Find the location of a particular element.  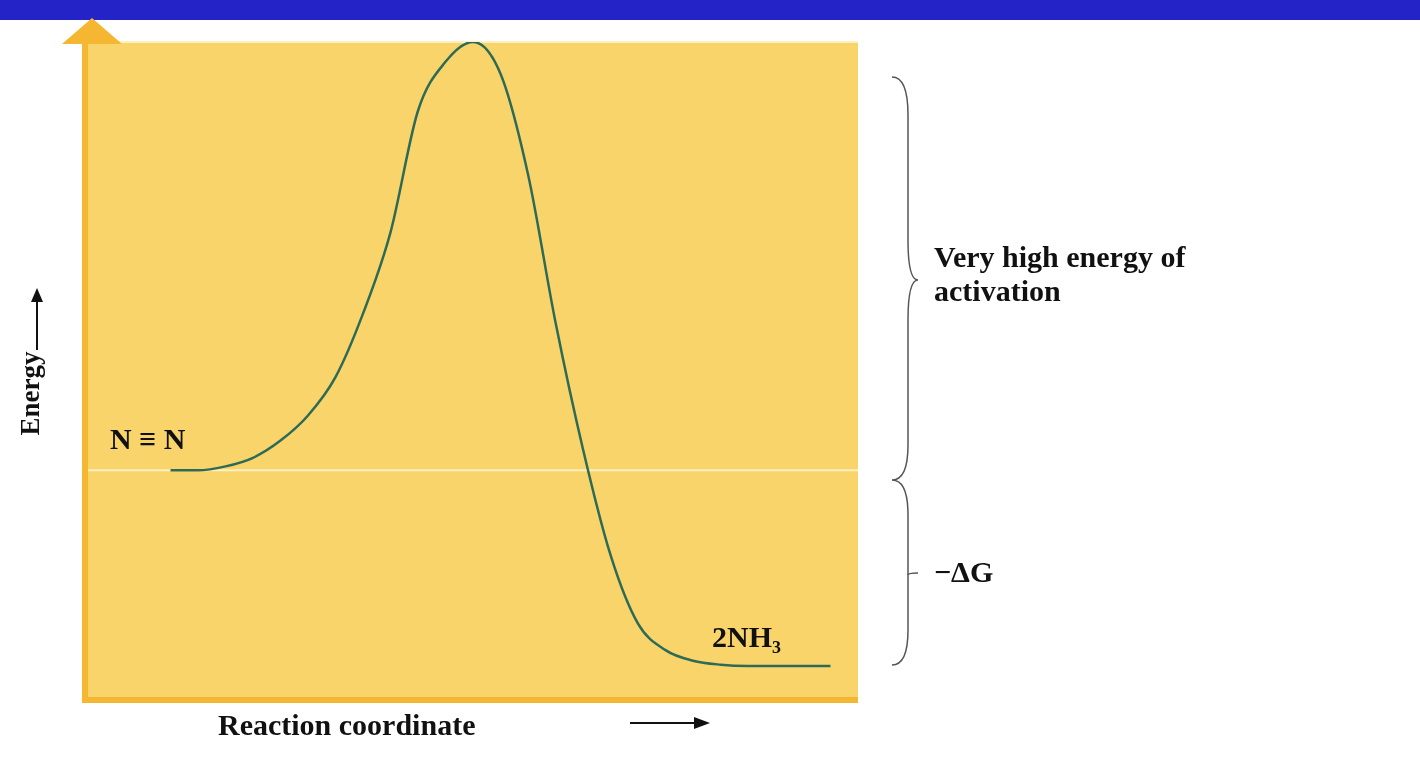

text: Very high energy of activation is located at coordinates (1060, 274).